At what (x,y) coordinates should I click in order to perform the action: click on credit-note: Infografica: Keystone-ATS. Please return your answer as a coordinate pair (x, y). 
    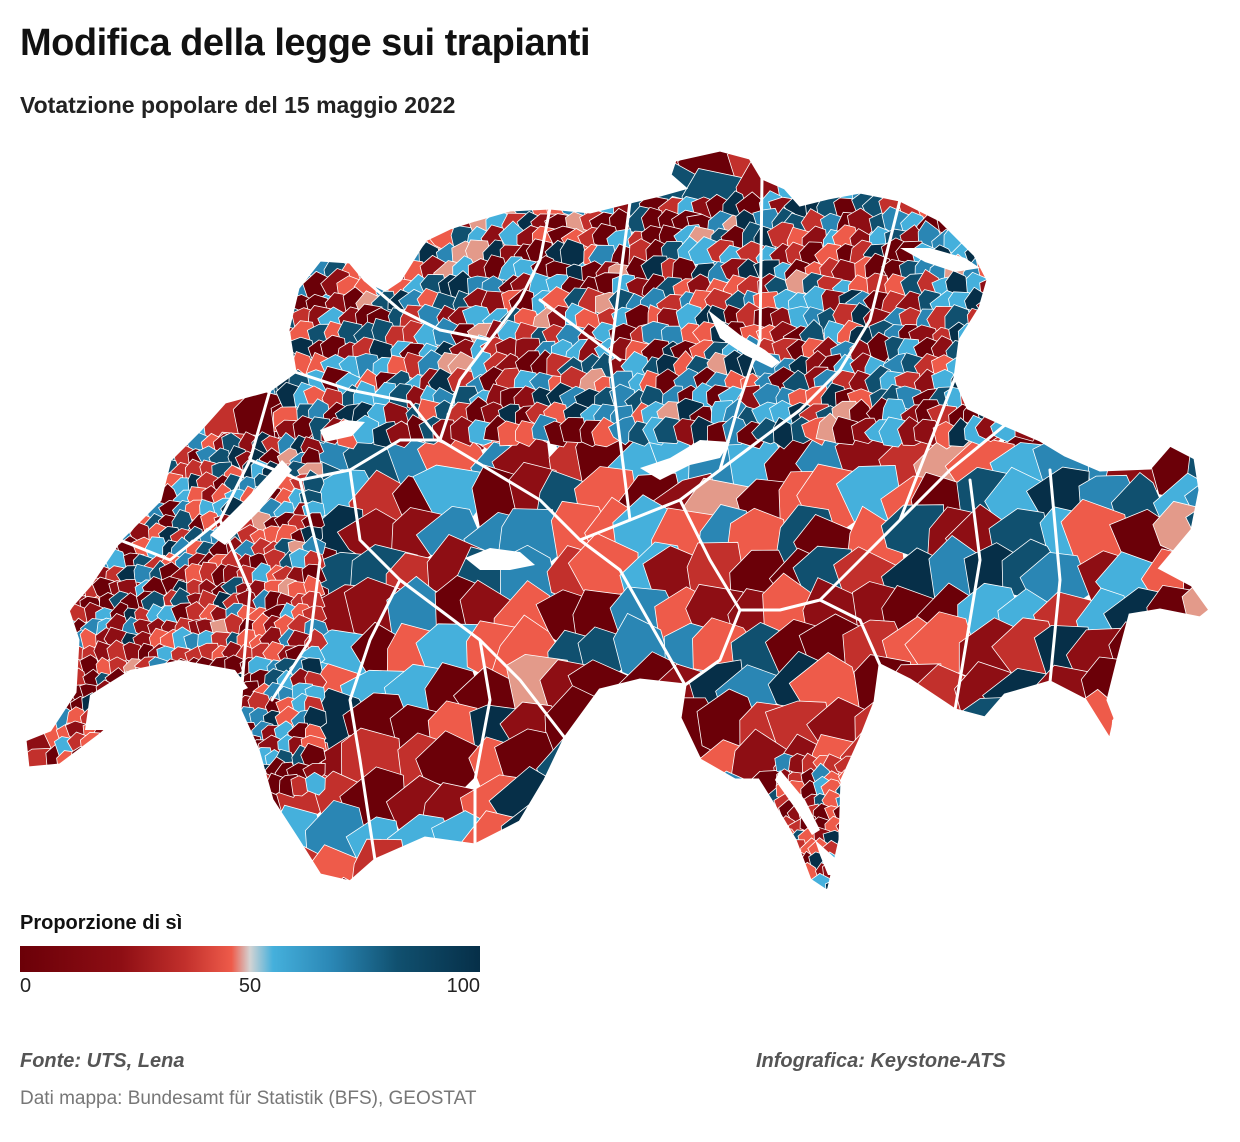
    Looking at the image, I should click on (881, 1061).